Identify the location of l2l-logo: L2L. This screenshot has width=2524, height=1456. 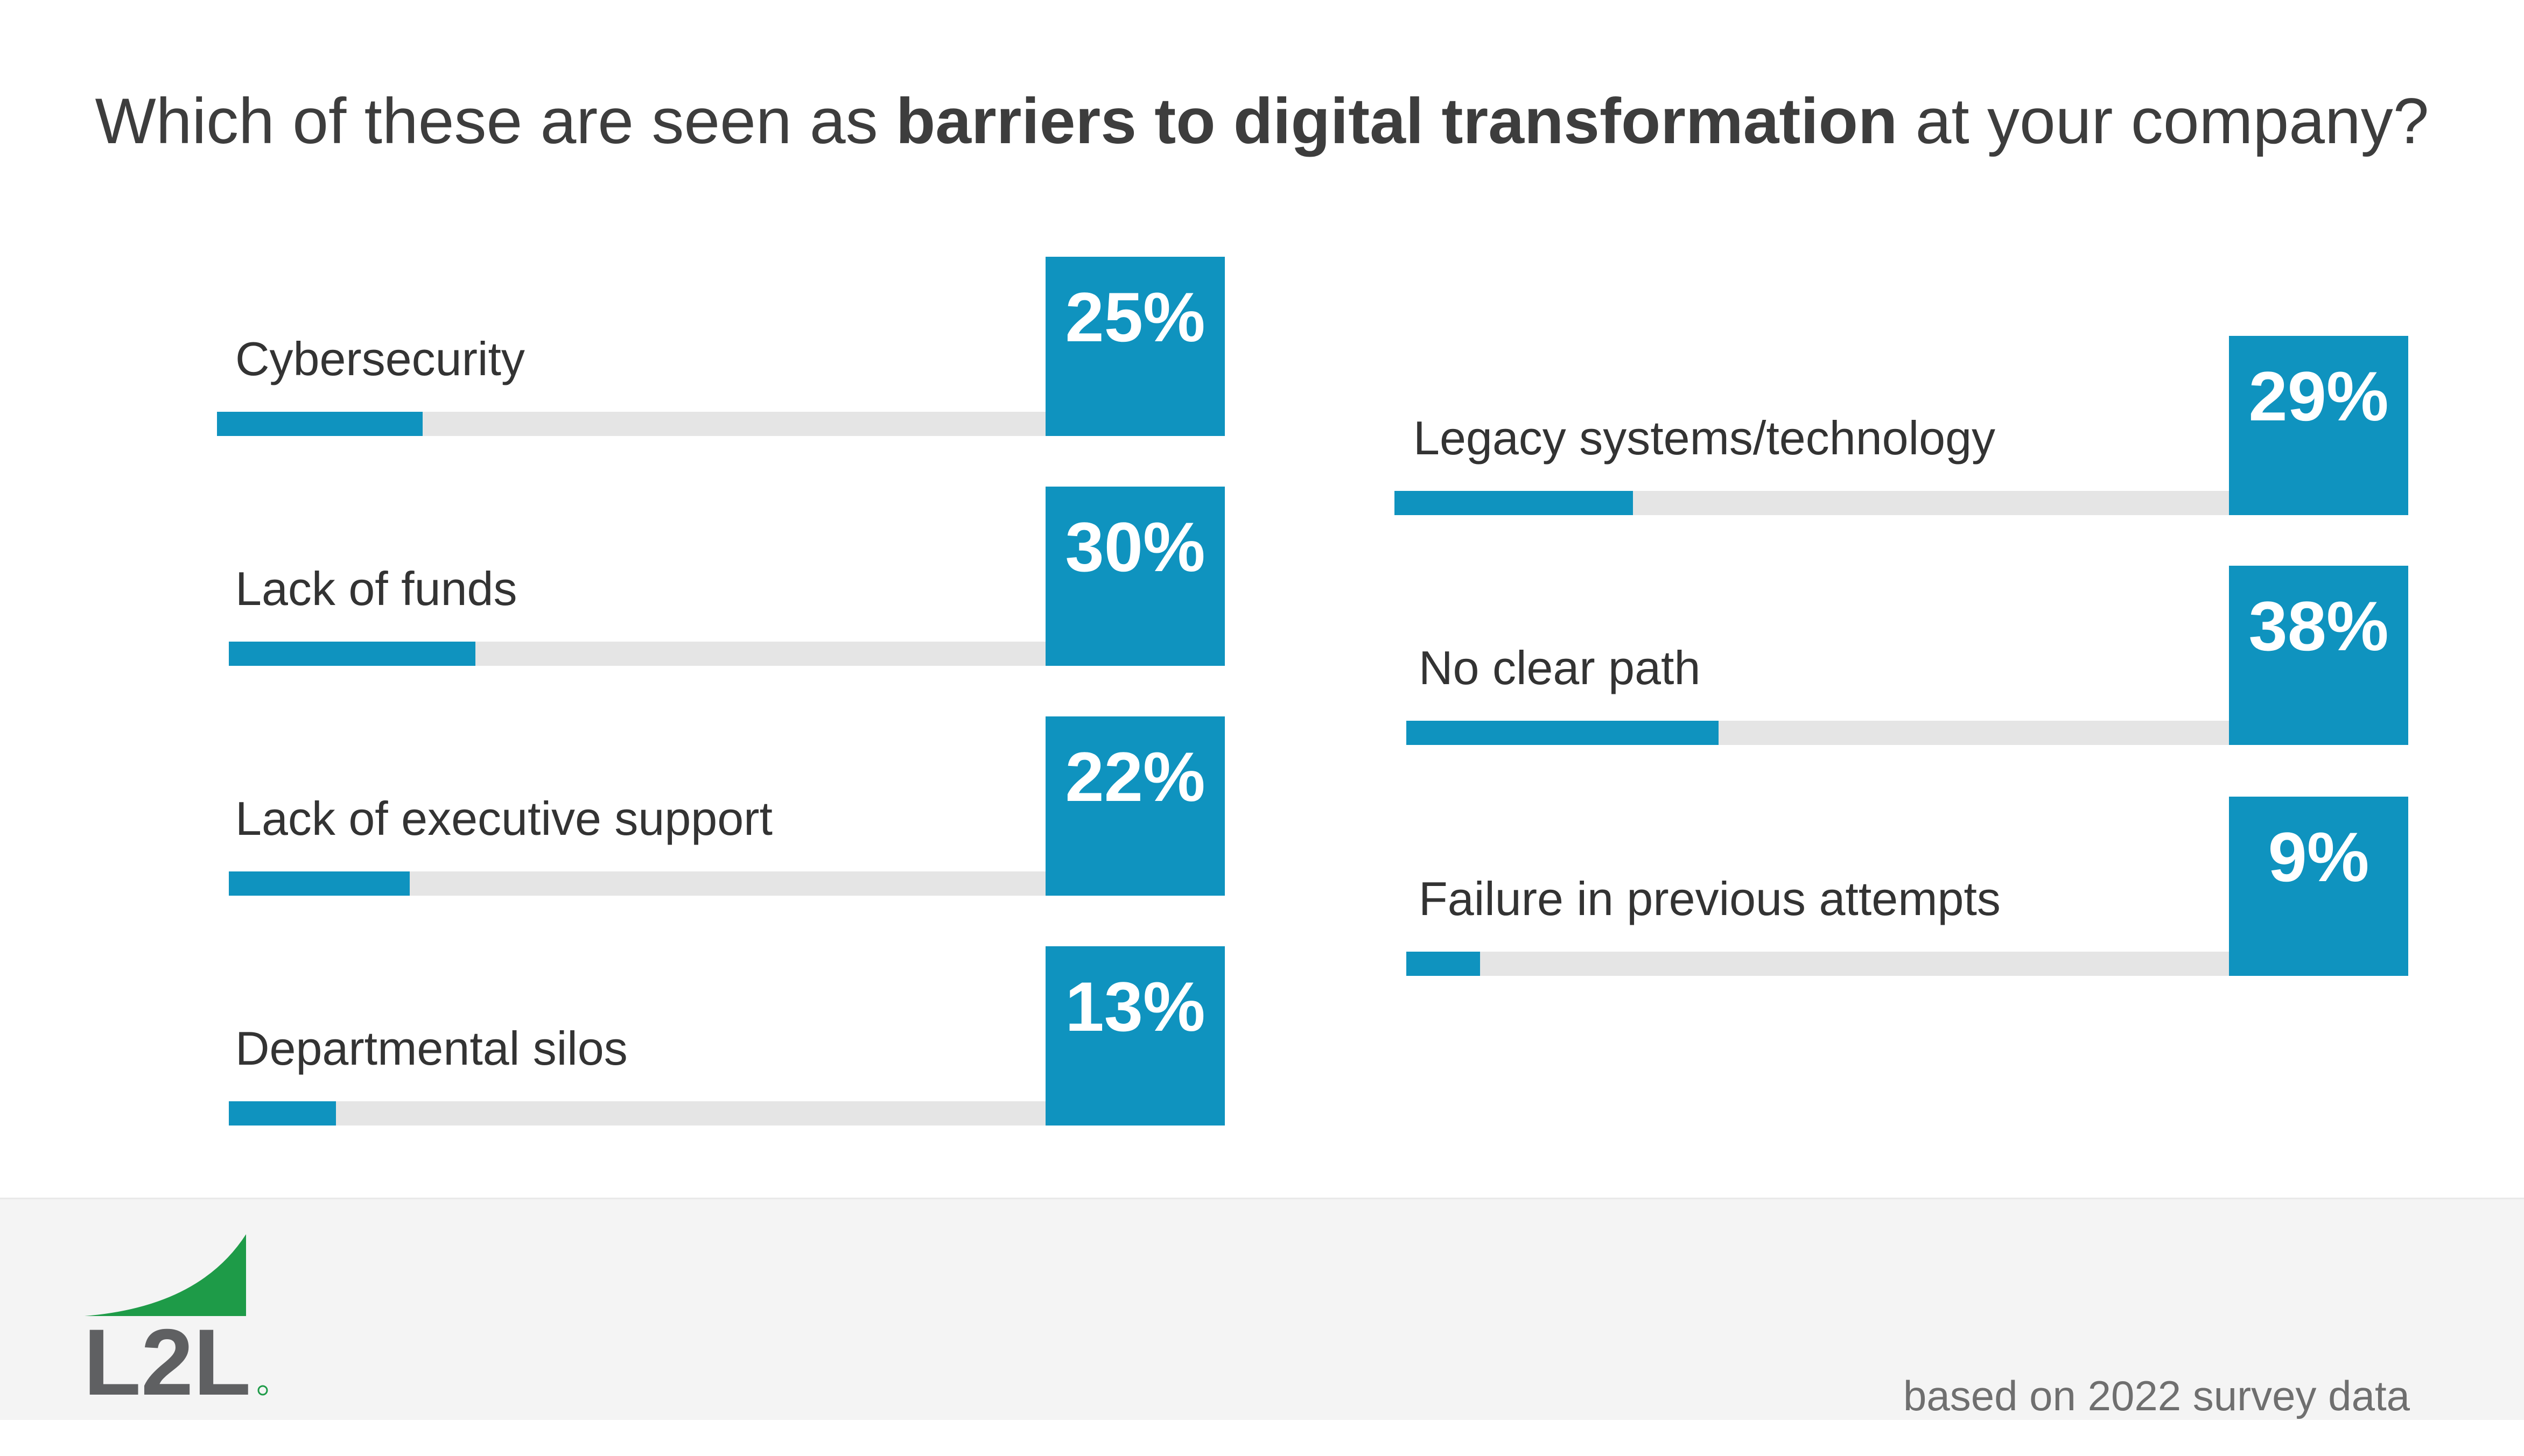
(180, 1317).